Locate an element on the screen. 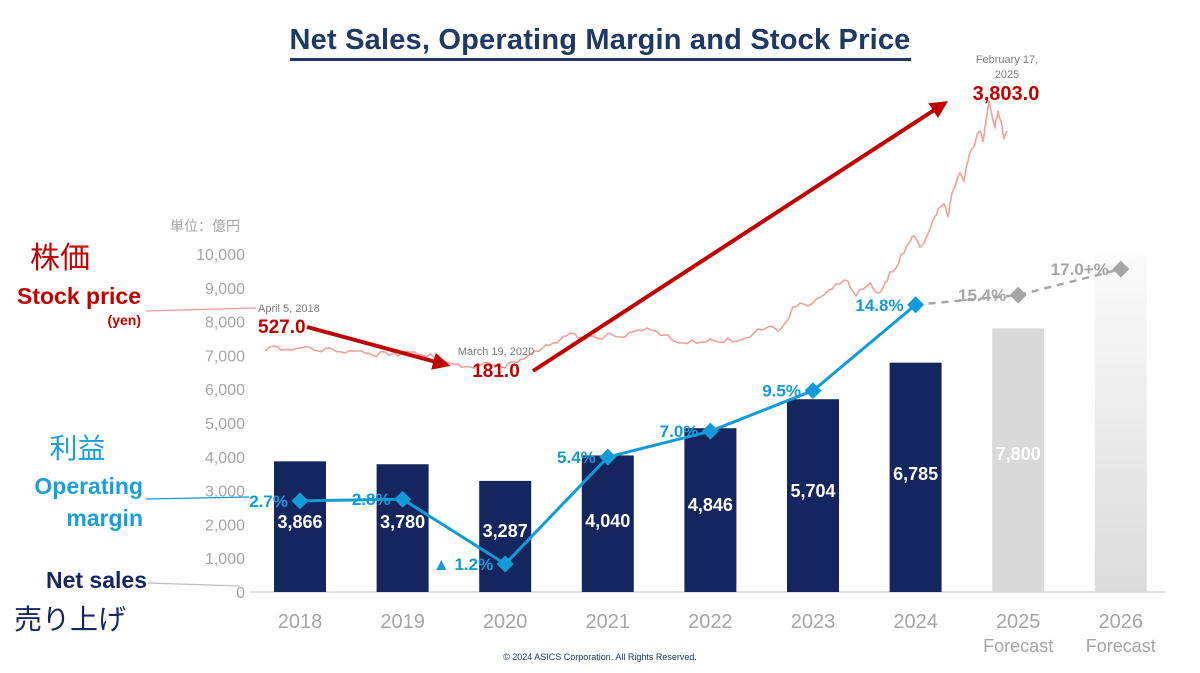 The width and height of the screenshot is (1200, 673). x-axis-year-label: 2022 is located at coordinates (710, 622).